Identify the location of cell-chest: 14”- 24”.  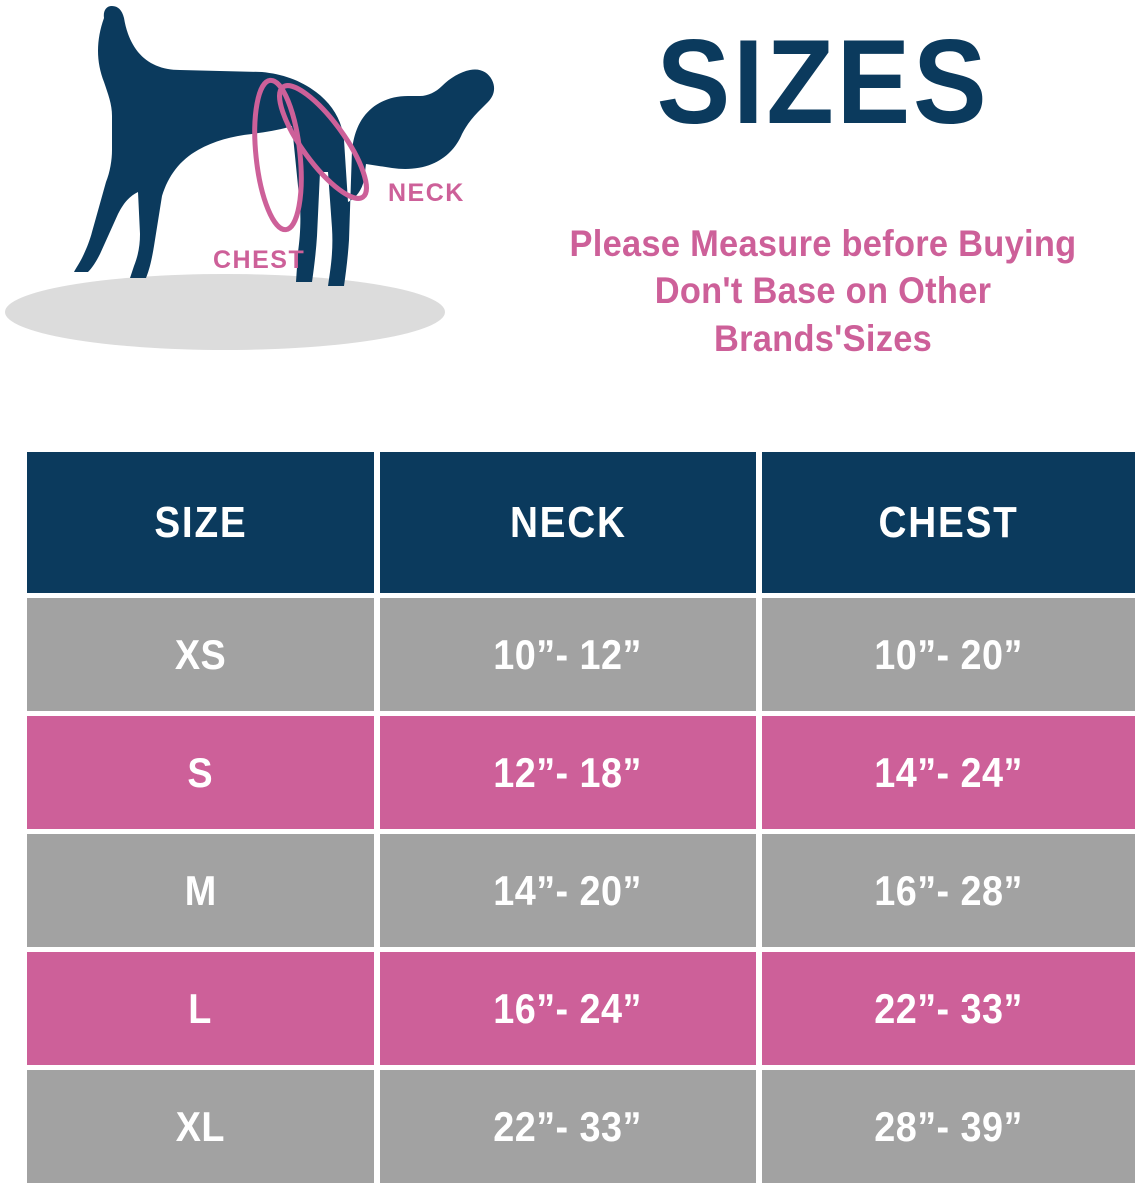
(948, 772).